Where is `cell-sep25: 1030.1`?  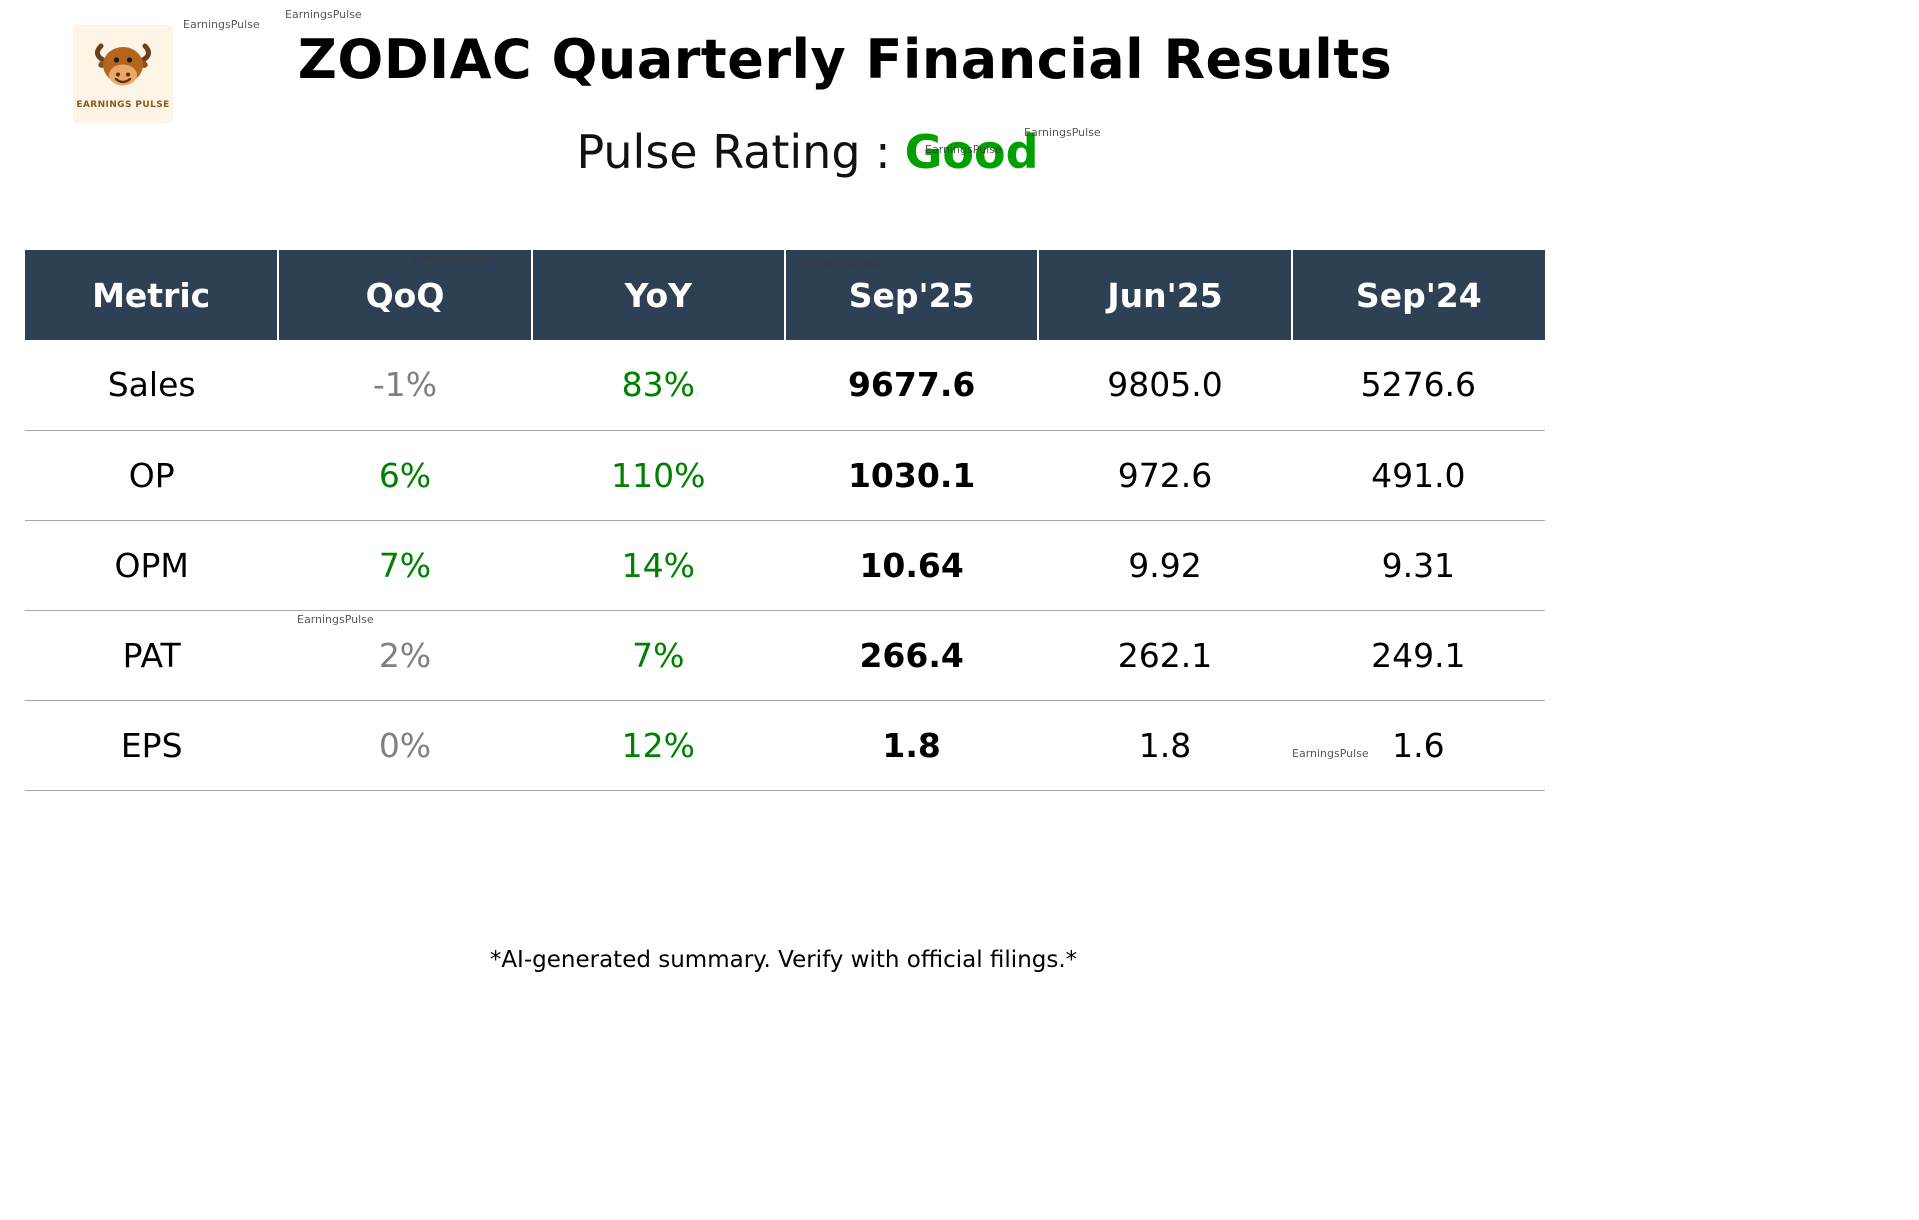
cell-sep25: 1030.1 is located at coordinates (911, 475).